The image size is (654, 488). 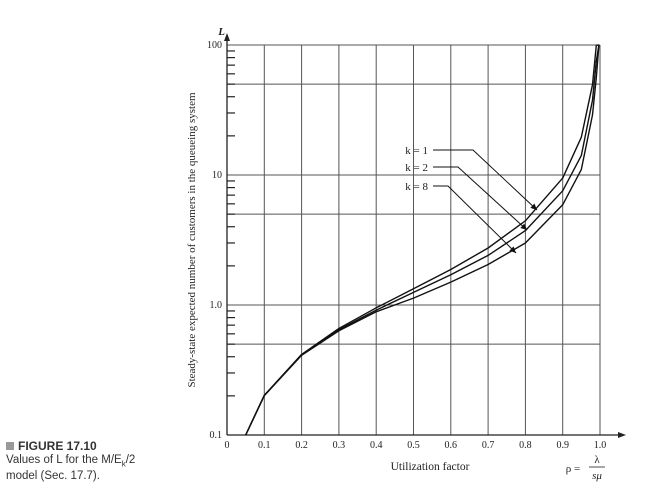 I want to click on x-formula-denominator: sμ, so click(x=597, y=476).